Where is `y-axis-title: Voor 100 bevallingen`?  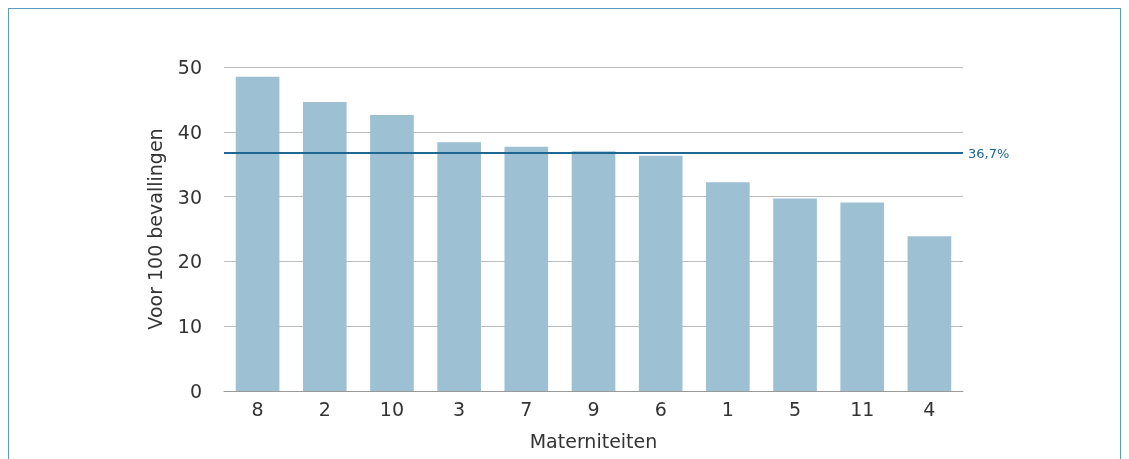
y-axis-title: Voor 100 bevallingen is located at coordinates (154, 229).